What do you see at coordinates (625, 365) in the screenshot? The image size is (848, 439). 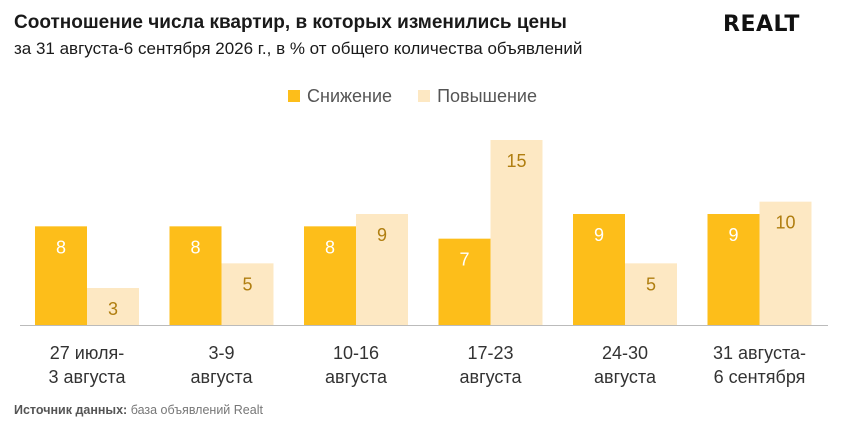 I see `x-tick-label-4: 24-30 августа` at bounding box center [625, 365].